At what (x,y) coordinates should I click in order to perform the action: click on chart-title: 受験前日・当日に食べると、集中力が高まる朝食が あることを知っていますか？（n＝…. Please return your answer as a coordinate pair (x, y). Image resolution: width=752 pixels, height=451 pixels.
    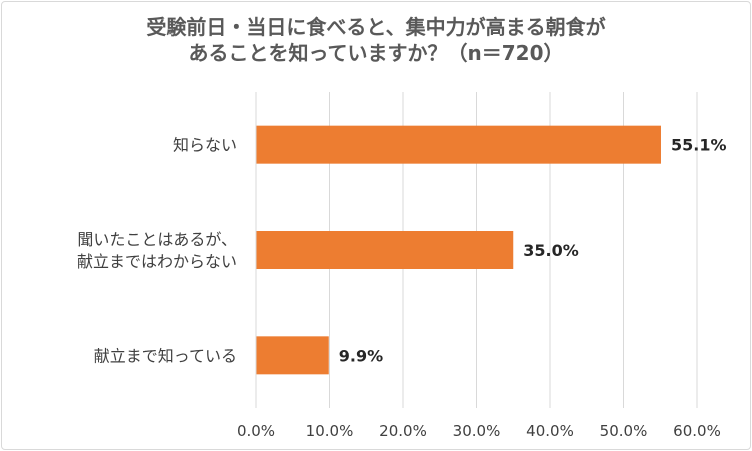
    Looking at the image, I should click on (376, 40).